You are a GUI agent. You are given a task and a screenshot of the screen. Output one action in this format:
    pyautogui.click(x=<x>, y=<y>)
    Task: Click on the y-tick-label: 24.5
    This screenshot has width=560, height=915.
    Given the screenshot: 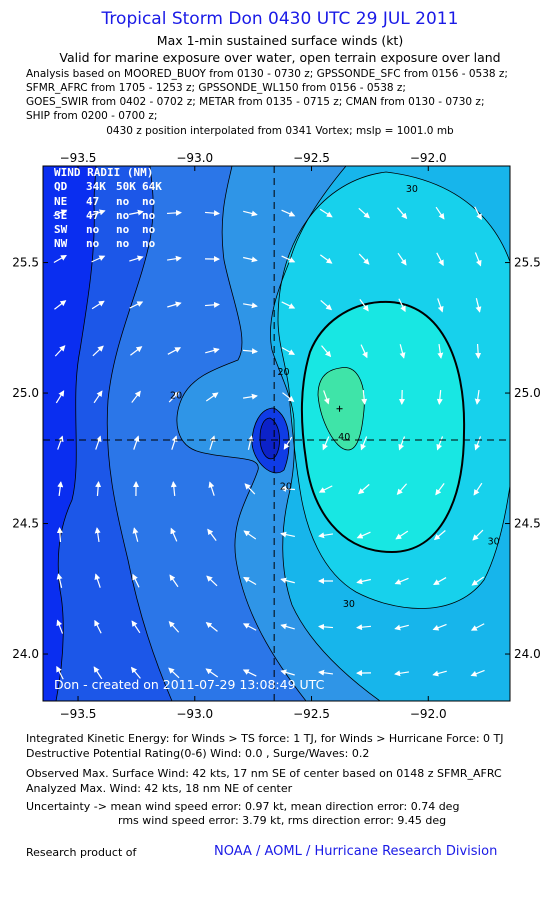 What is the action you would take?
    pyautogui.click(x=25, y=524)
    